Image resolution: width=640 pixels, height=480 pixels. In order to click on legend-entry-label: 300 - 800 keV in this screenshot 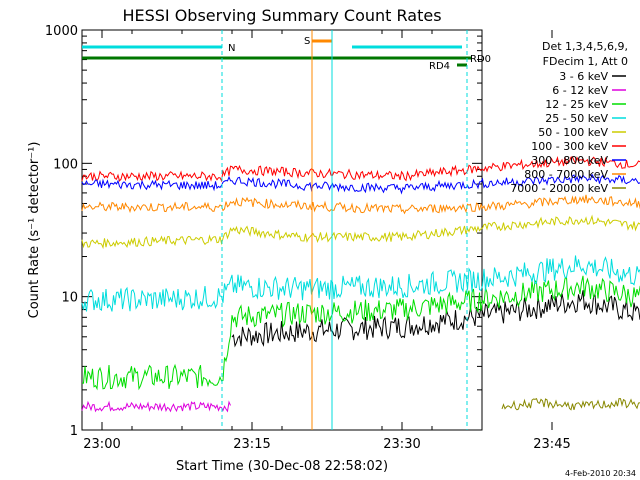, I will do `click(569, 160)`.